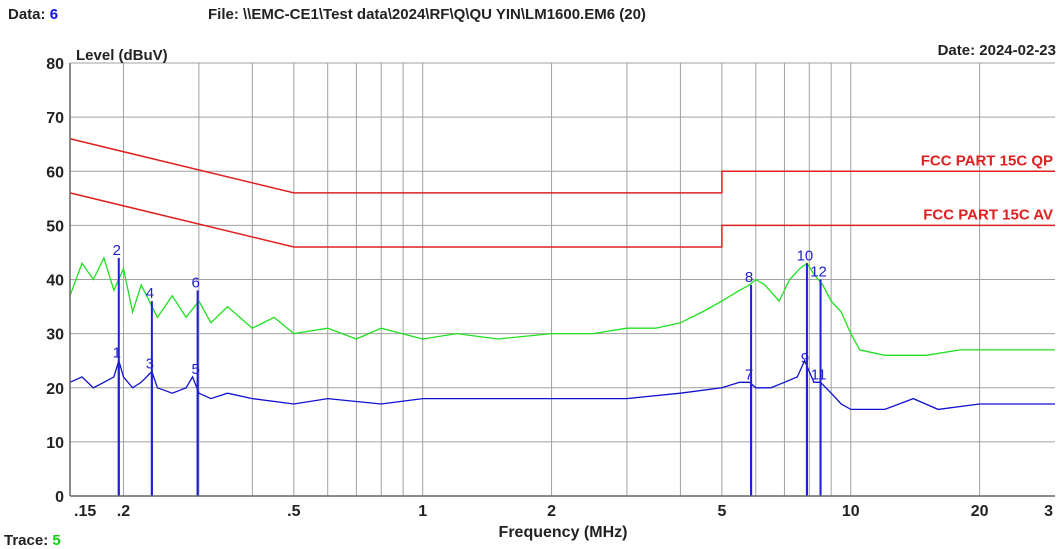 This screenshot has height=549, width=1062. What do you see at coordinates (1017, 50) in the screenshot?
I see `date-value: 2024-02-23` at bounding box center [1017, 50].